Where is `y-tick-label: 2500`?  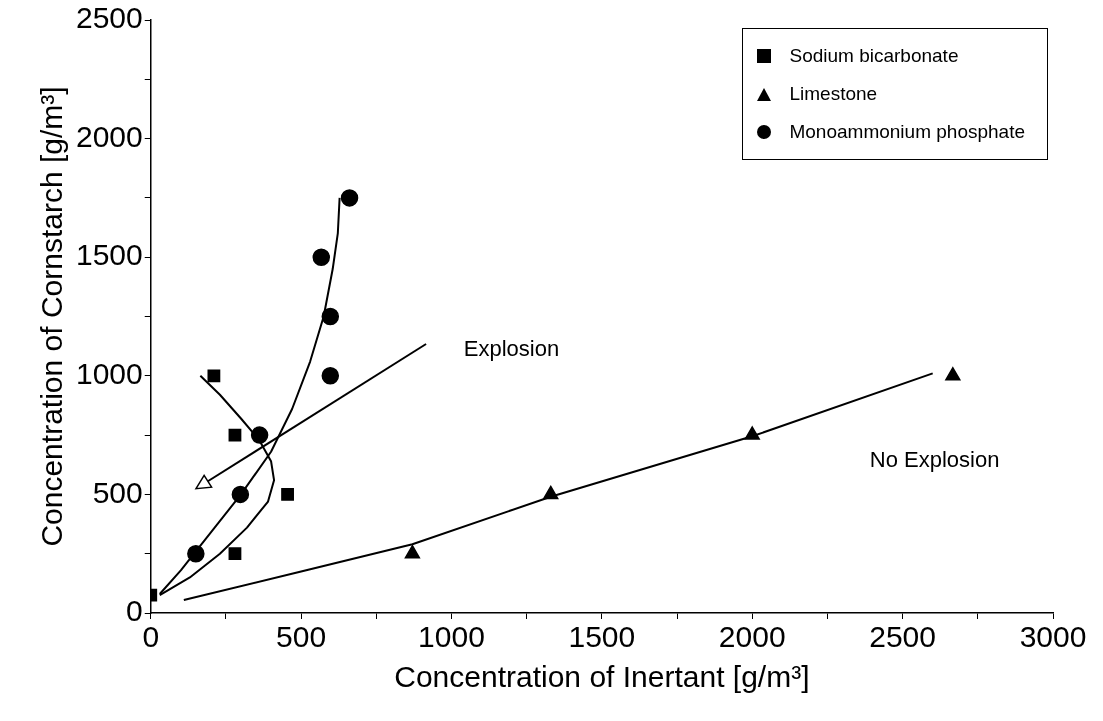 y-tick-label: 2500 is located at coordinates (109, 18).